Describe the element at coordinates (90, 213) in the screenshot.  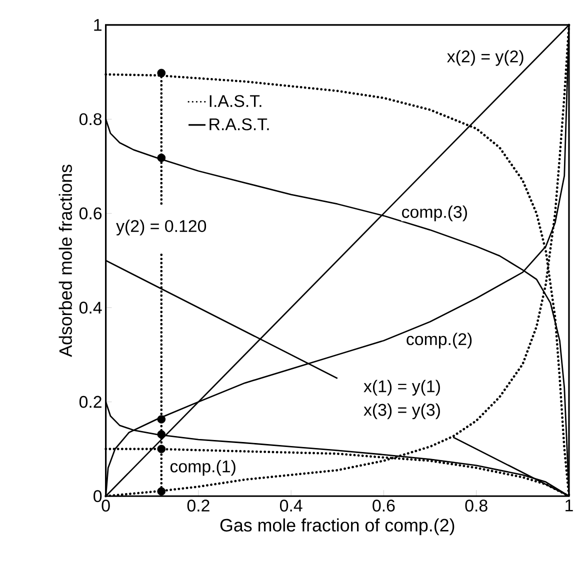
I see `y-tick-label: 0.6` at that location.